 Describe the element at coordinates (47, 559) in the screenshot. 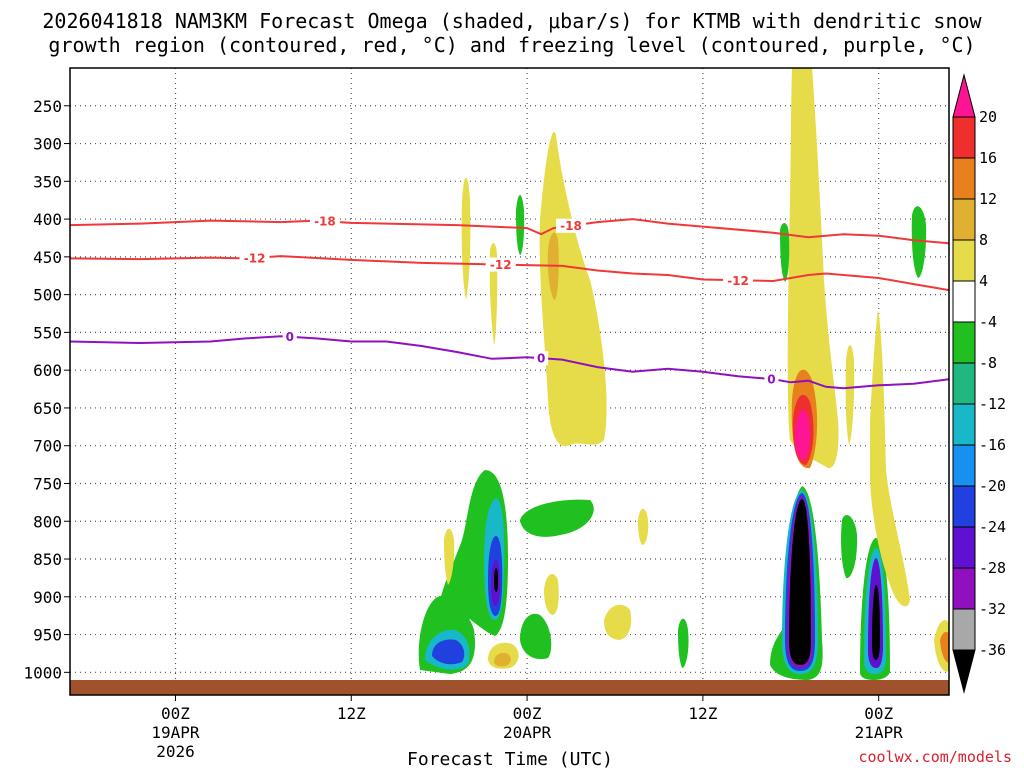

I see `y-tick-label: 850` at that location.